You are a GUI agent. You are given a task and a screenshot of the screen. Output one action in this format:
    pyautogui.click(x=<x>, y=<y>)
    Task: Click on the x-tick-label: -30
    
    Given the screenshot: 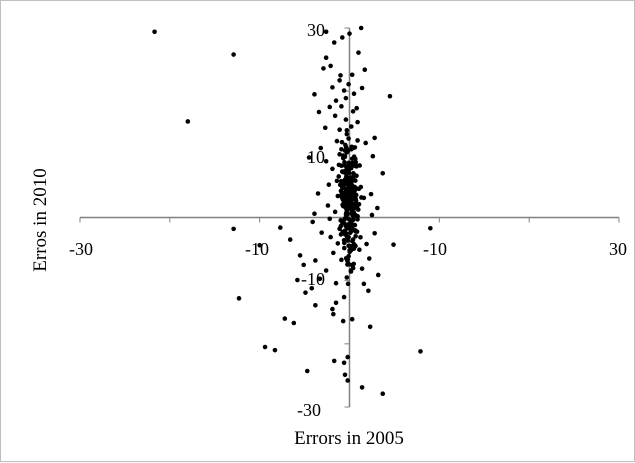 What is the action you would take?
    pyautogui.click(x=81, y=249)
    